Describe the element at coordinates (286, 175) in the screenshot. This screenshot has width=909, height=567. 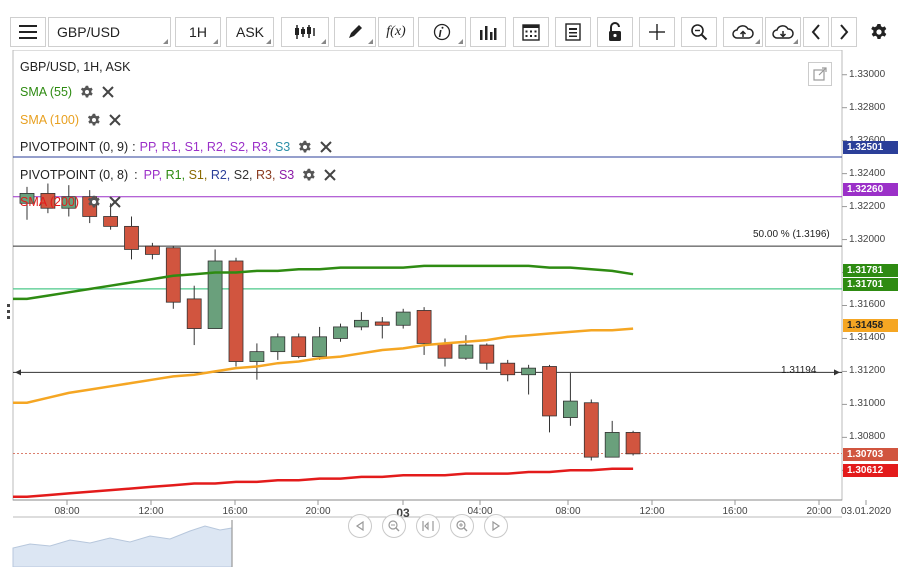
I see `pivot8-s3: S3` at that location.